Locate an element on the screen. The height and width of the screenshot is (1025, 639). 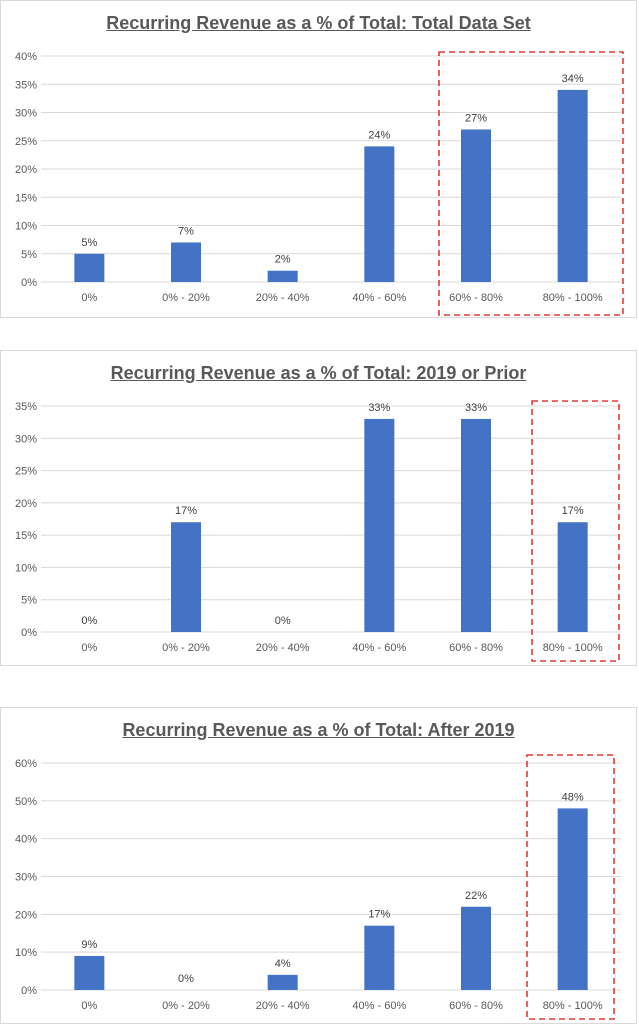
data-label: 4% is located at coordinates (283, 964).